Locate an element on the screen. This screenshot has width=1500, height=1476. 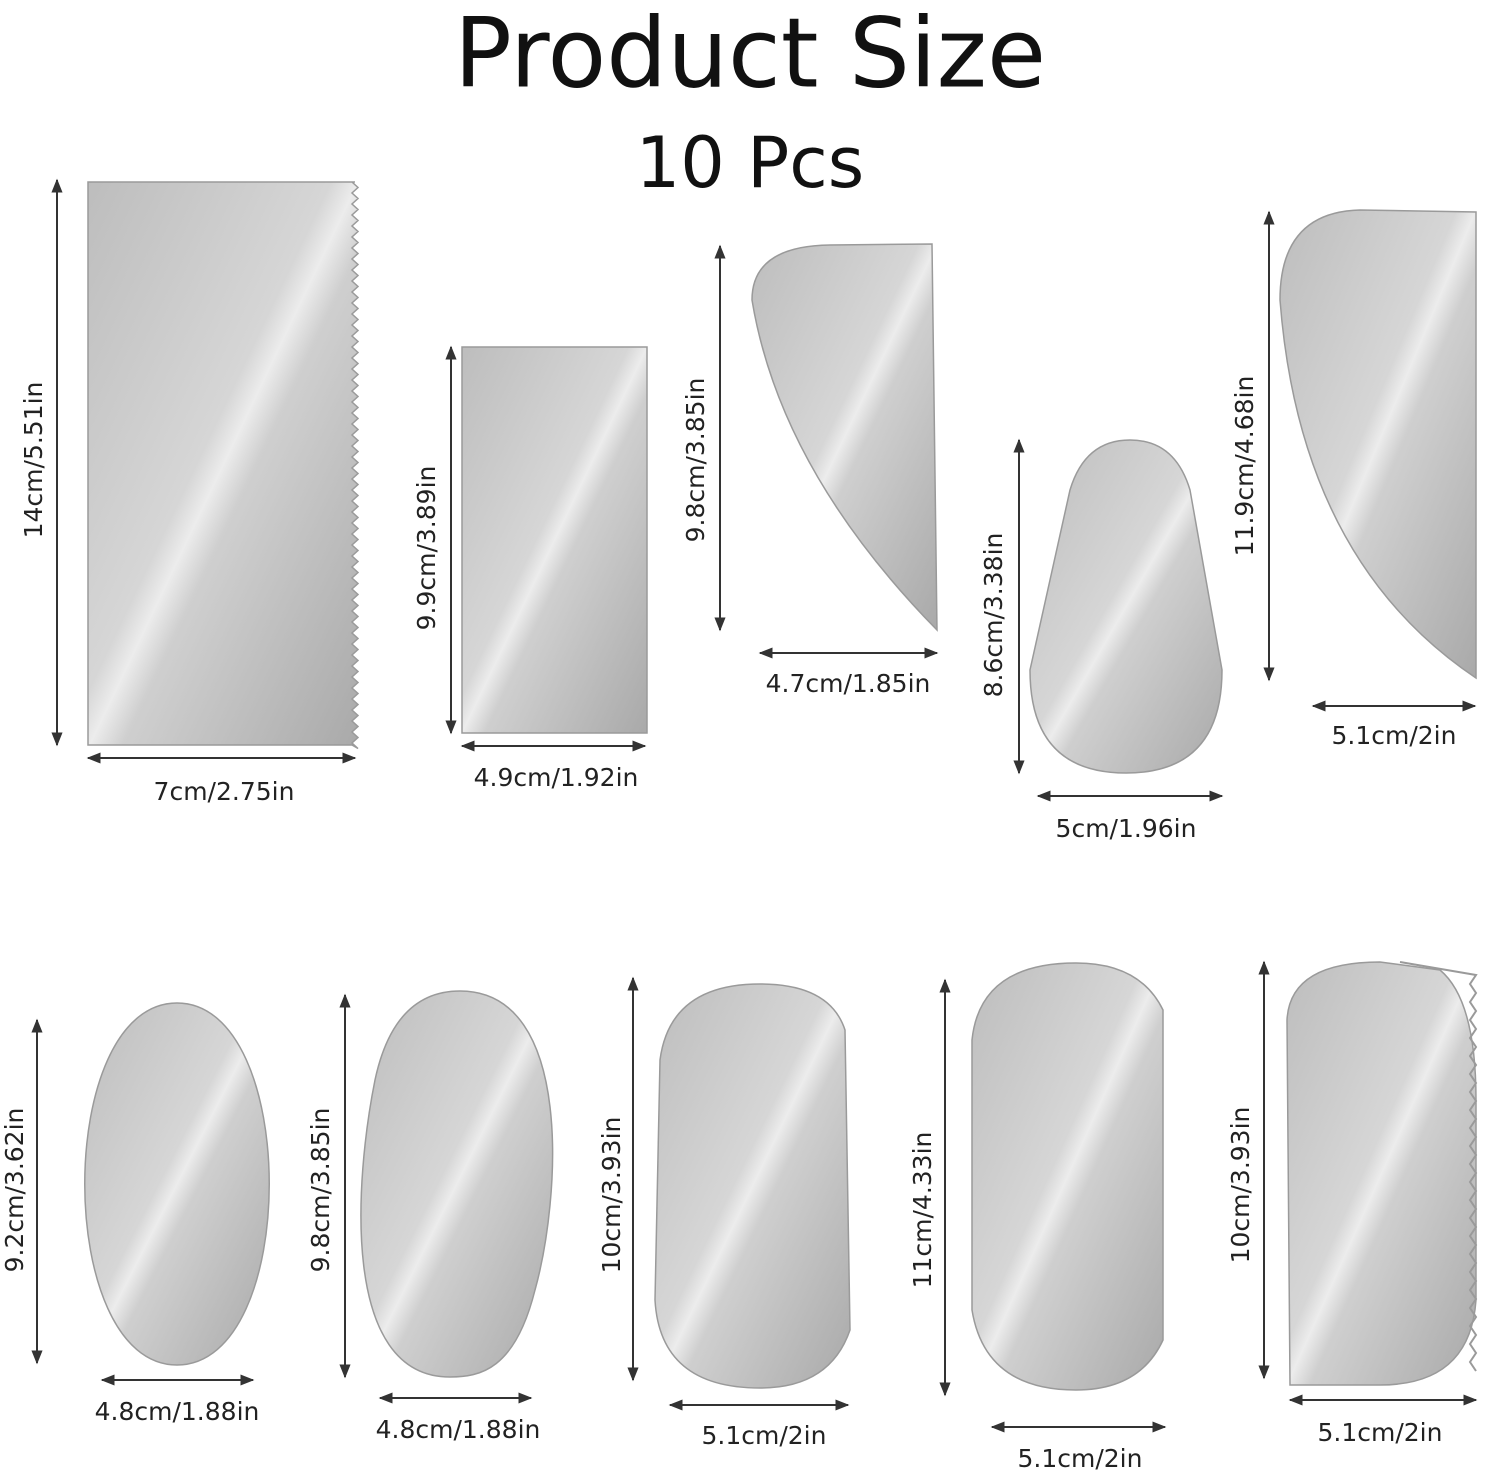
serration is located at coordinates (1438, 1166).